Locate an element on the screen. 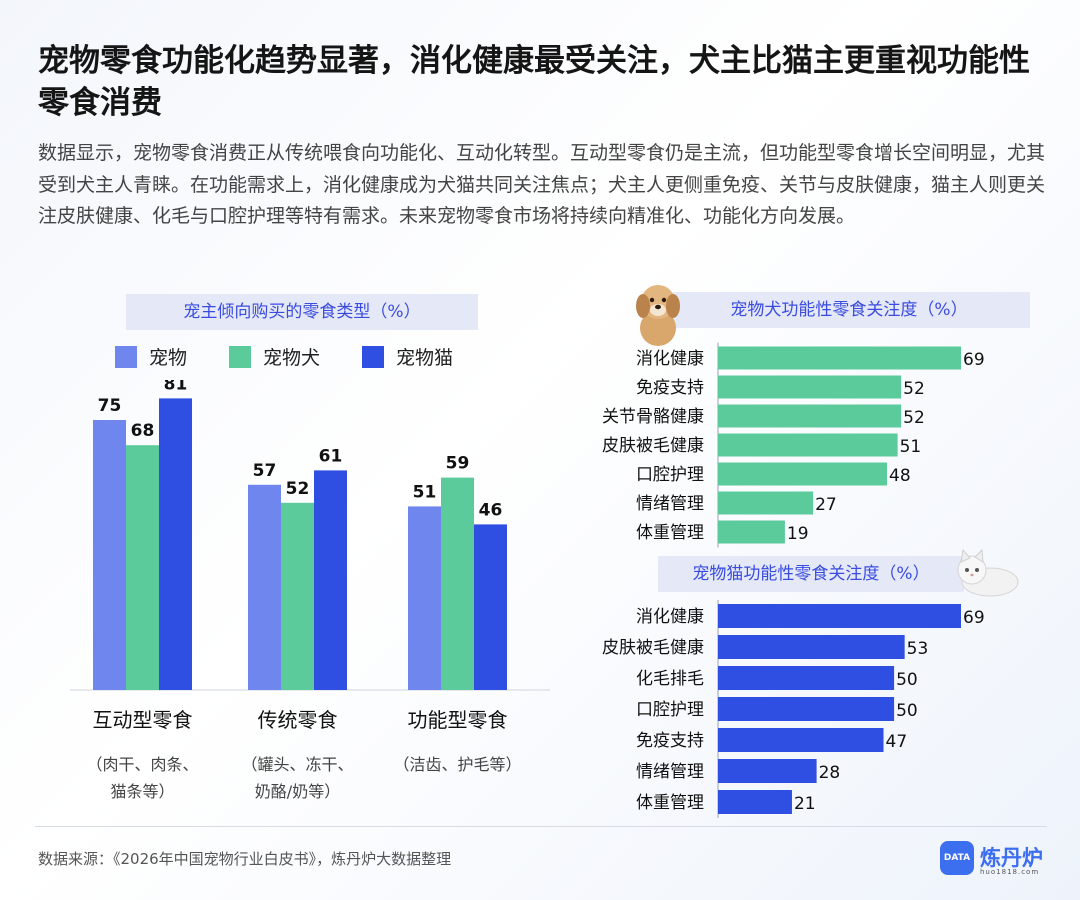 The width and height of the screenshot is (1080, 900). hbar-value-label: 53 is located at coordinates (918, 649).